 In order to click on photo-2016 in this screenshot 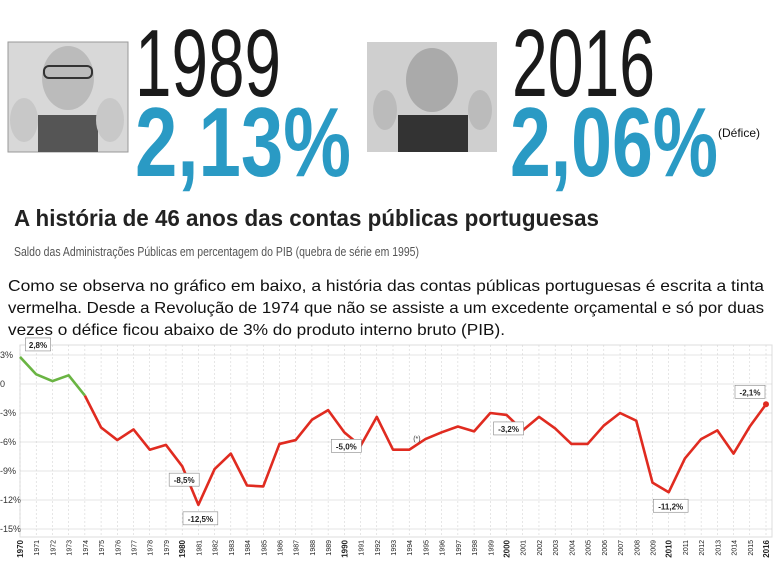, I will do `click(432, 97)`.